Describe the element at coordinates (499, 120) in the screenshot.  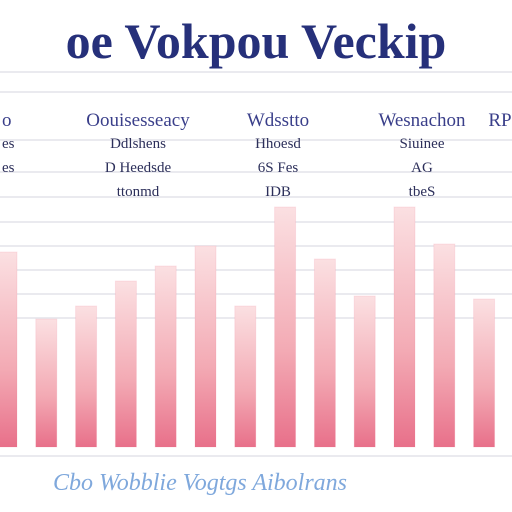
I see `column-title: RP` at that location.